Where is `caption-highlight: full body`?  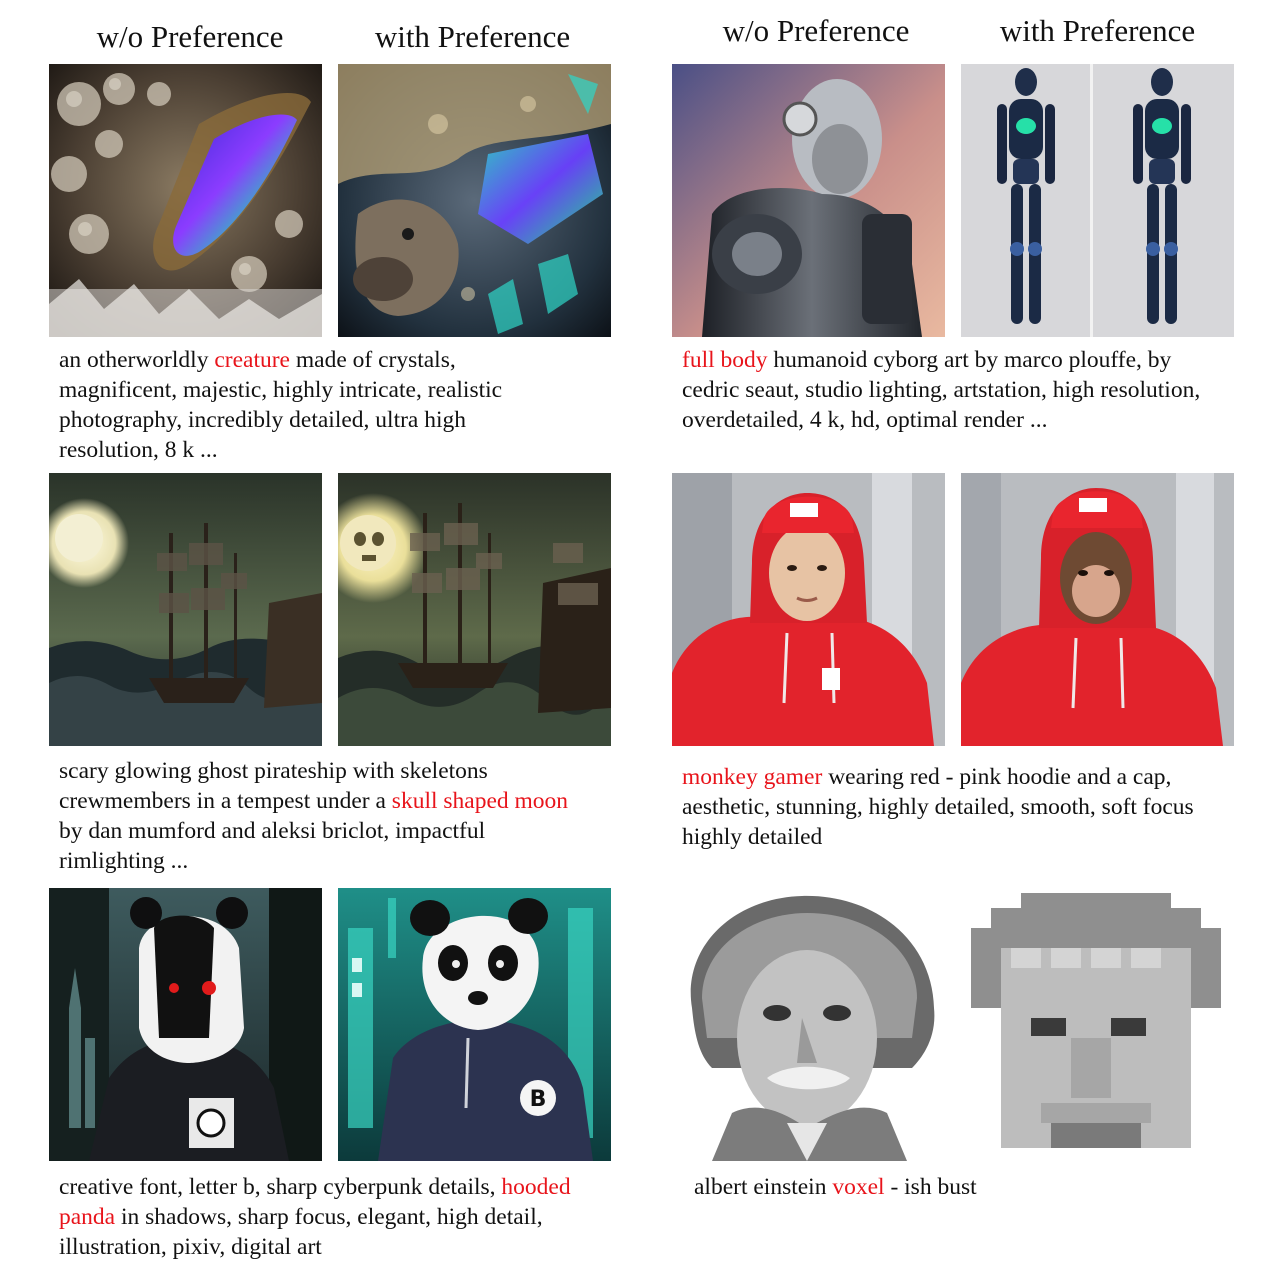 caption-highlight: full body is located at coordinates (725, 360).